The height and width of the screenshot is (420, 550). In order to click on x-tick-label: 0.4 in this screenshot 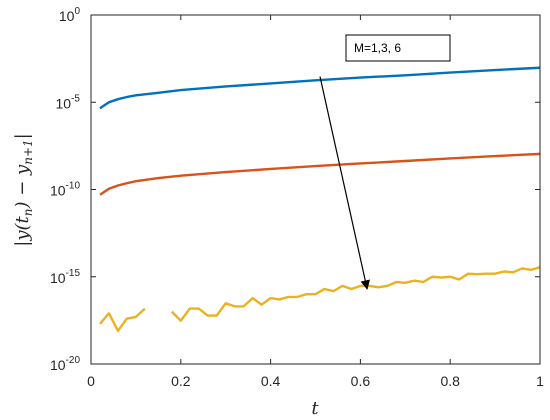, I will do `click(271, 381)`.